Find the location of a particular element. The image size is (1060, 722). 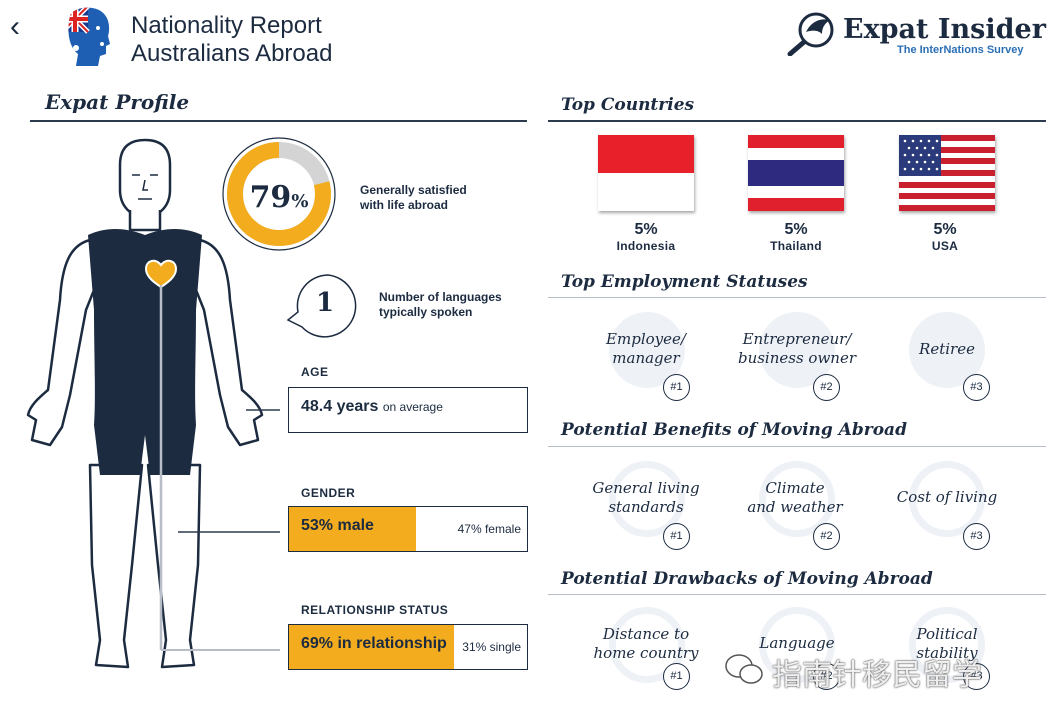

age-box: 48.4 years on average is located at coordinates (408, 410).